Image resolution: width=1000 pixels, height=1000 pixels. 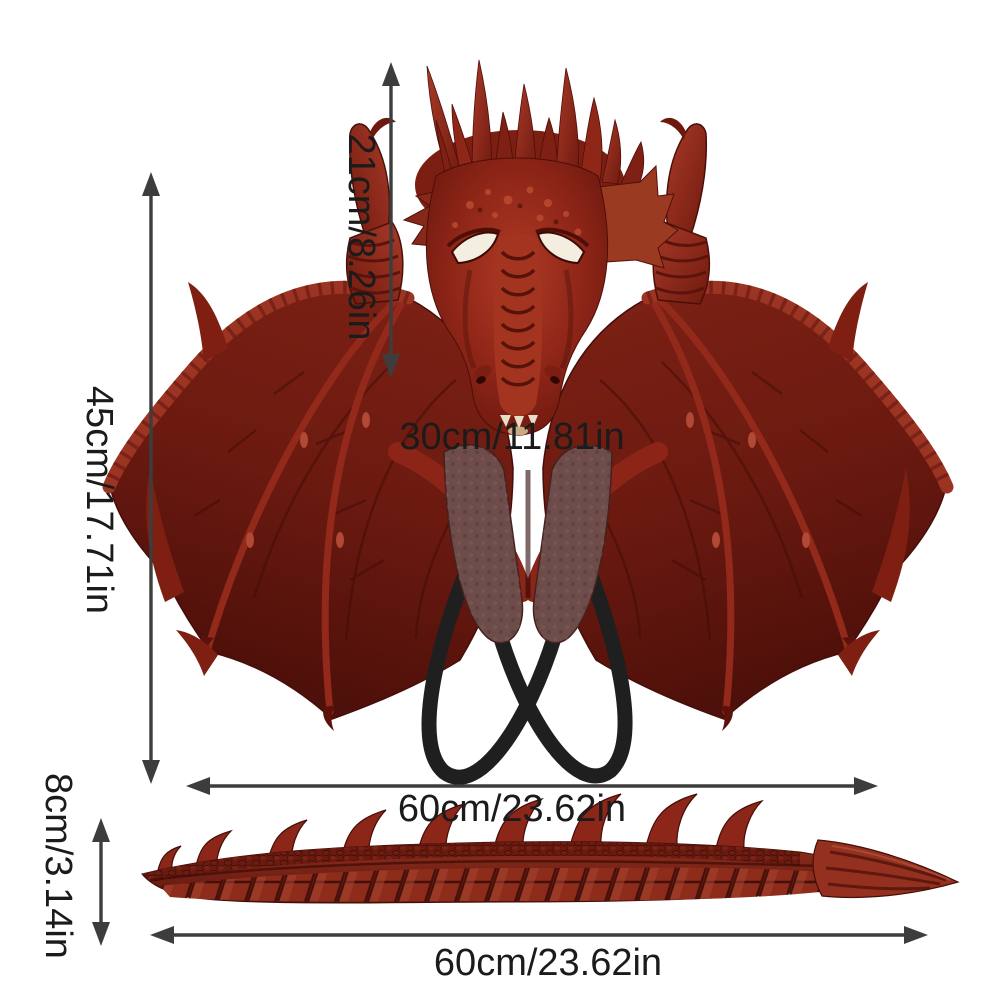 I want to click on mask-width-label: 30cm/11.81in, so click(x=512, y=437).